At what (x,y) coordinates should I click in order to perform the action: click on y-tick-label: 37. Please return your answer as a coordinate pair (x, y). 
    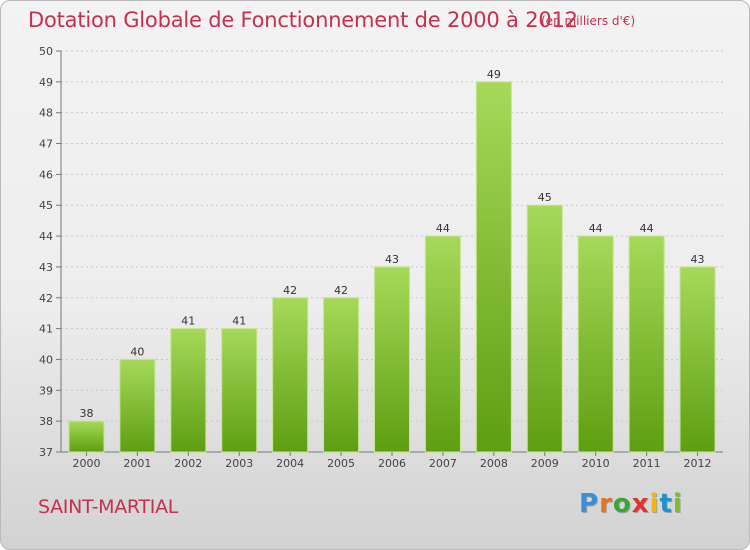
    Looking at the image, I should click on (46, 452).